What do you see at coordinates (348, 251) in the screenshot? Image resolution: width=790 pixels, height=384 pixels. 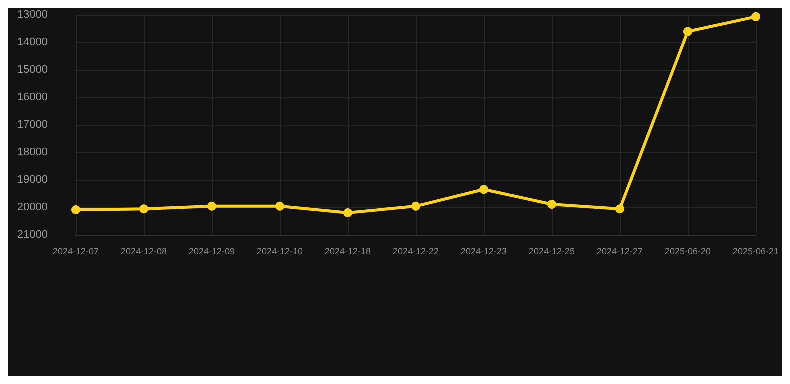 I see `x-tick-label: 2024-12-18` at bounding box center [348, 251].